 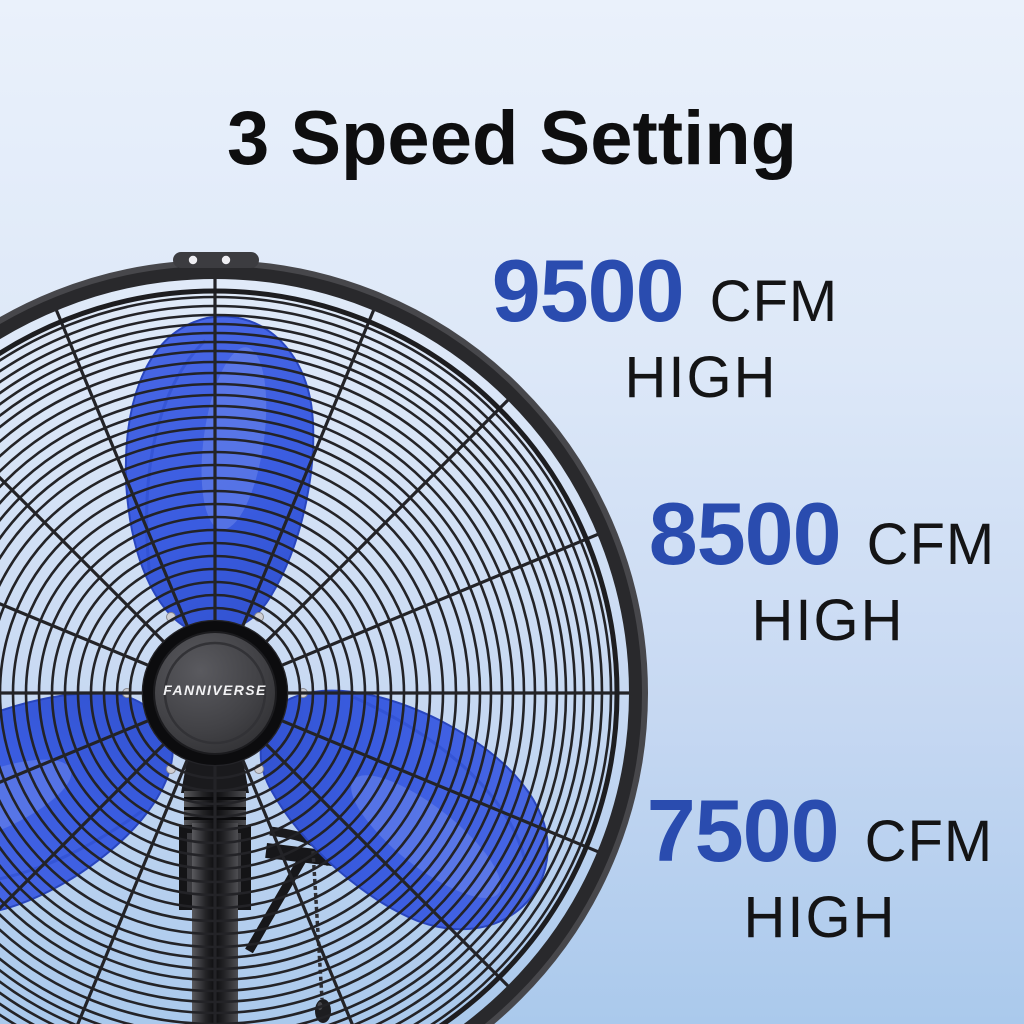 What do you see at coordinates (214, 690) in the screenshot?
I see `brand-logo-text: FANNIVERSE` at bounding box center [214, 690].